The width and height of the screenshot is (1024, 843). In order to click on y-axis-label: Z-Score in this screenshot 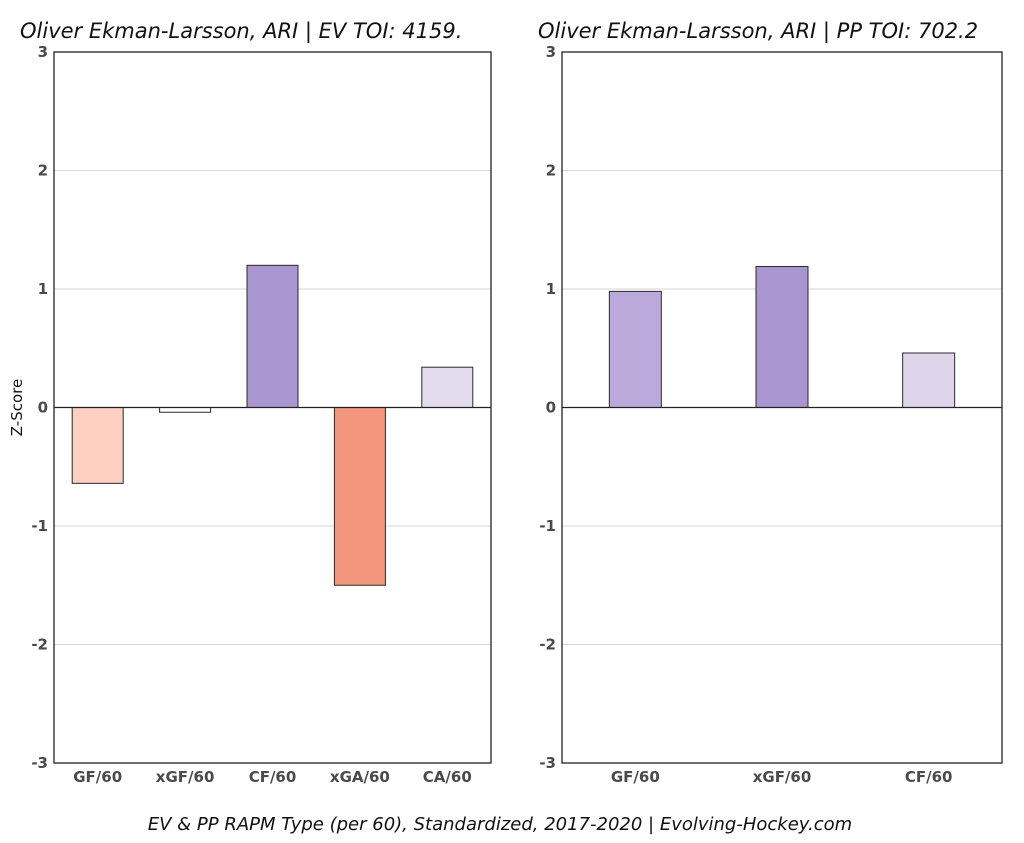, I will do `click(17, 407)`.